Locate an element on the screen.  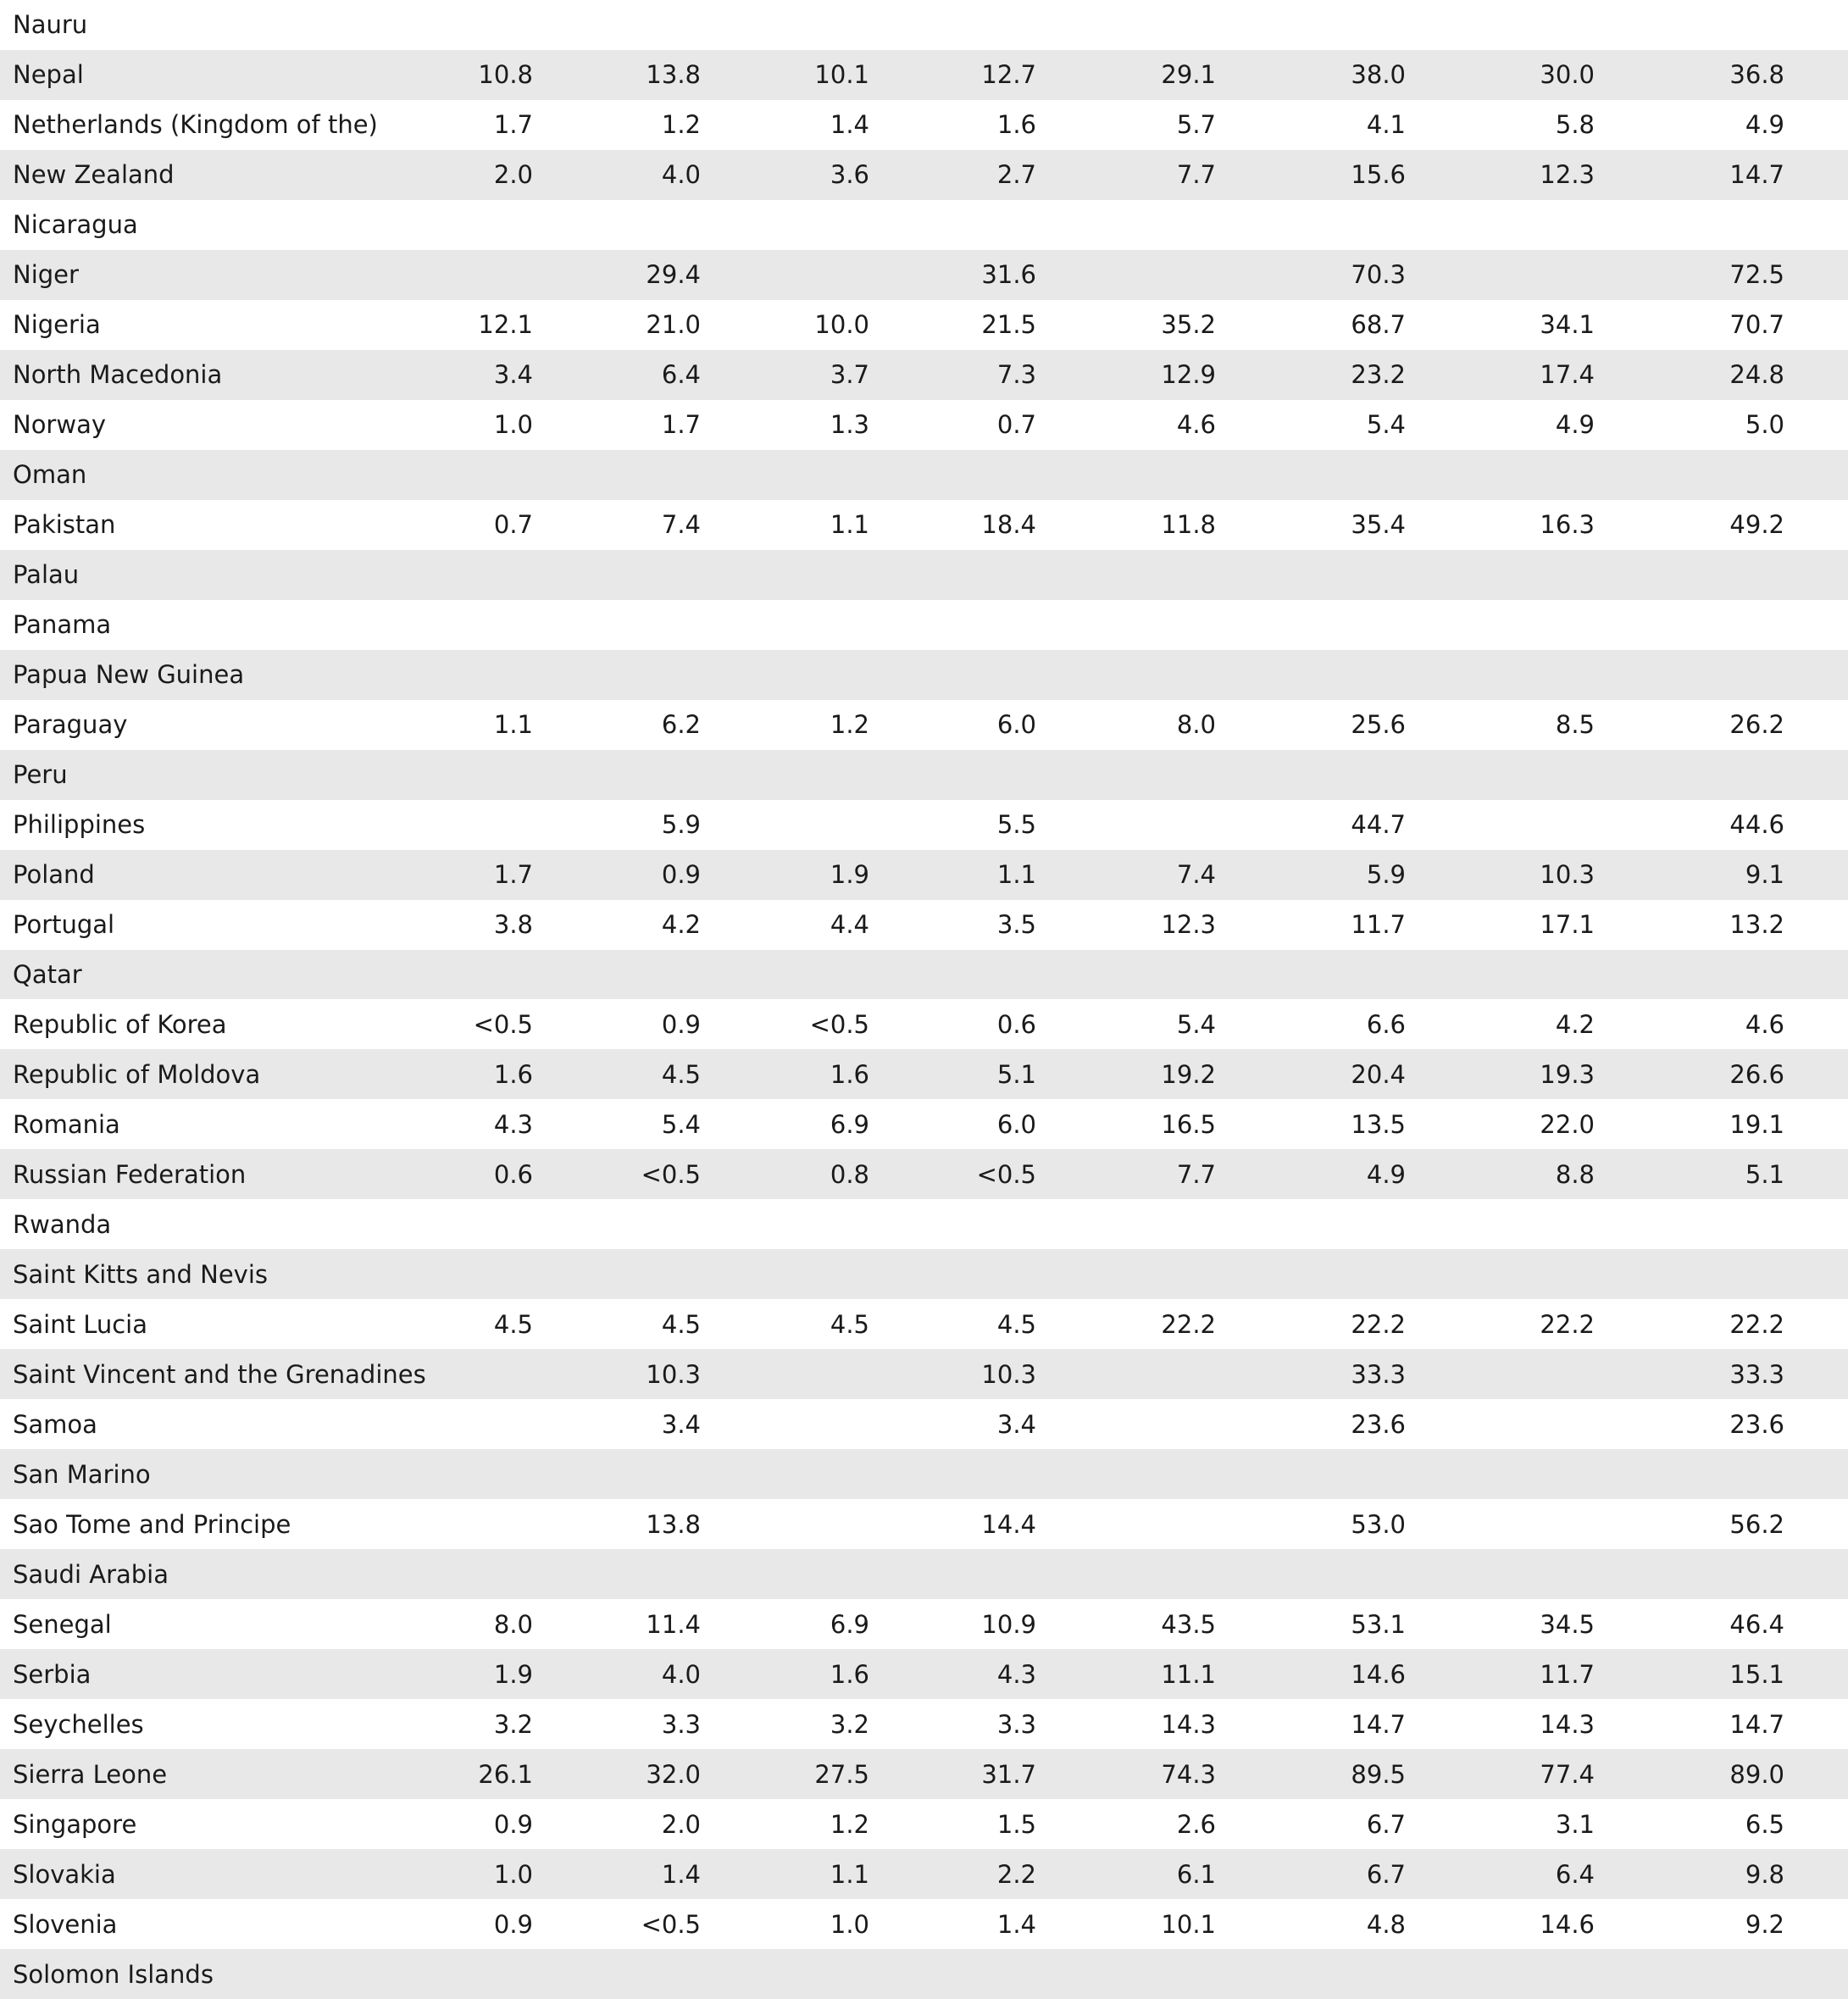
table-cell: 31.6 is located at coordinates (1009, 275).